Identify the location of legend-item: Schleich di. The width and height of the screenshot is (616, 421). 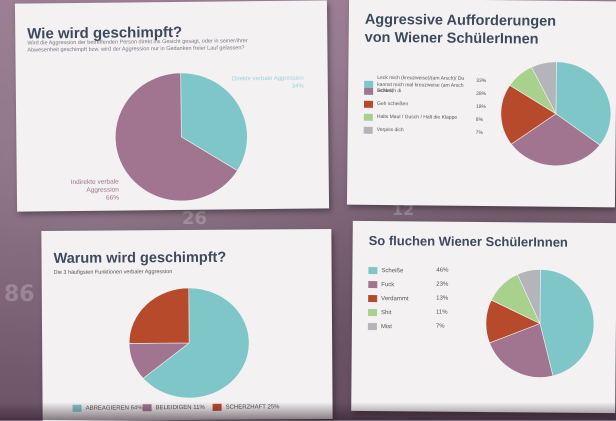
(420, 91).